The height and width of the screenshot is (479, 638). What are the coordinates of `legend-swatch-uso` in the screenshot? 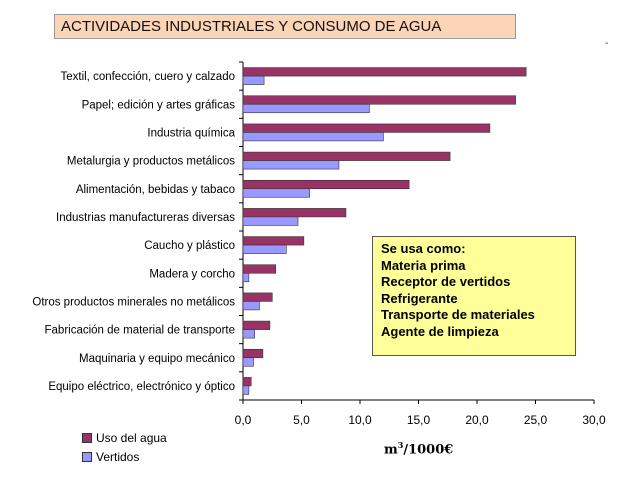 It's located at (87, 437).